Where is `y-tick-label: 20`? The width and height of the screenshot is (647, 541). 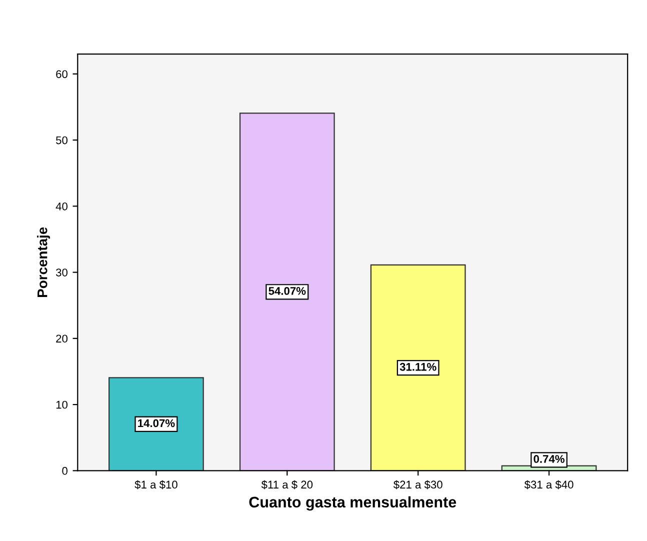 y-tick-label: 20 is located at coordinates (62, 338).